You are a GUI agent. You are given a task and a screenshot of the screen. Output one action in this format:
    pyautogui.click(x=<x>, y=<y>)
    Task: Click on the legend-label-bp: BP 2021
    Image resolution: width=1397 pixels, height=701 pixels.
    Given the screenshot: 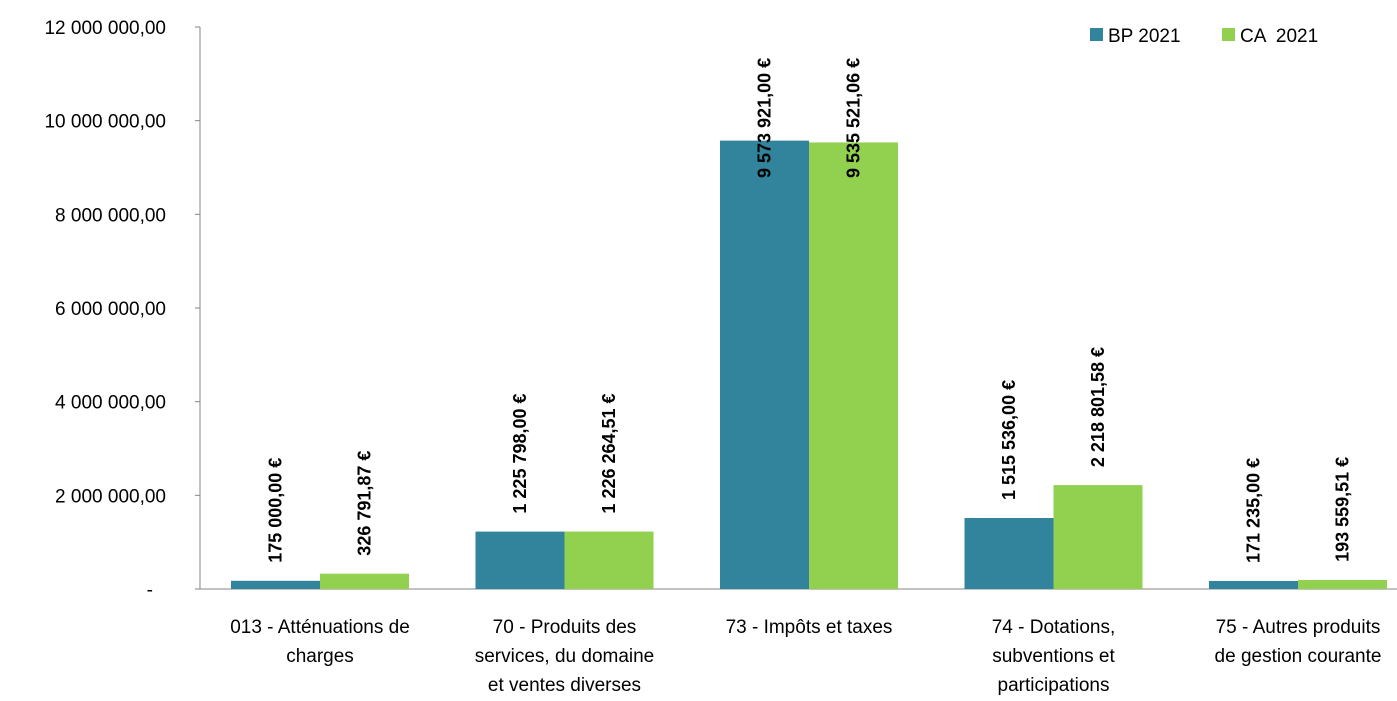 What is the action you would take?
    pyautogui.click(x=1144, y=36)
    